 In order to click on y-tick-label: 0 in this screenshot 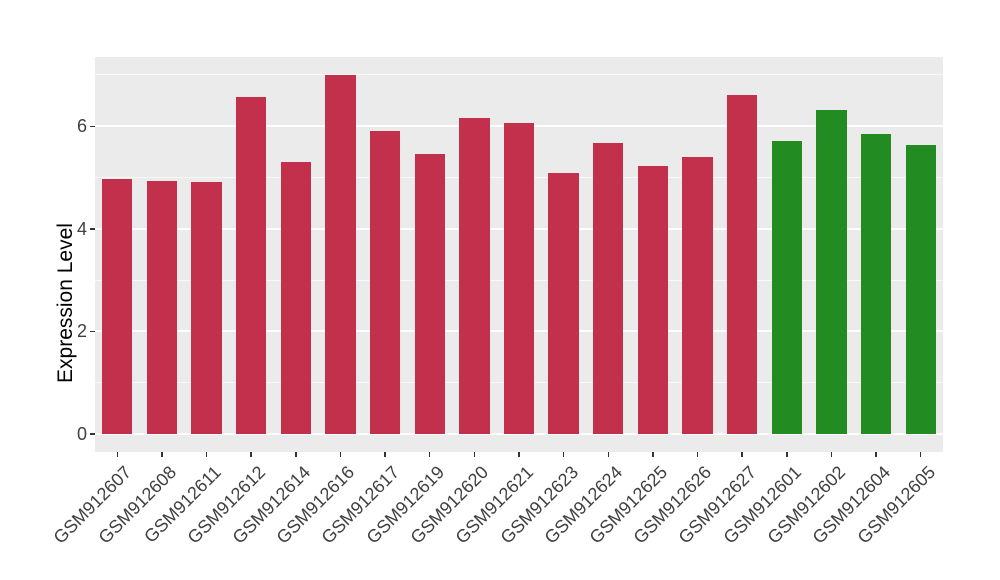, I will do `click(81, 434)`.